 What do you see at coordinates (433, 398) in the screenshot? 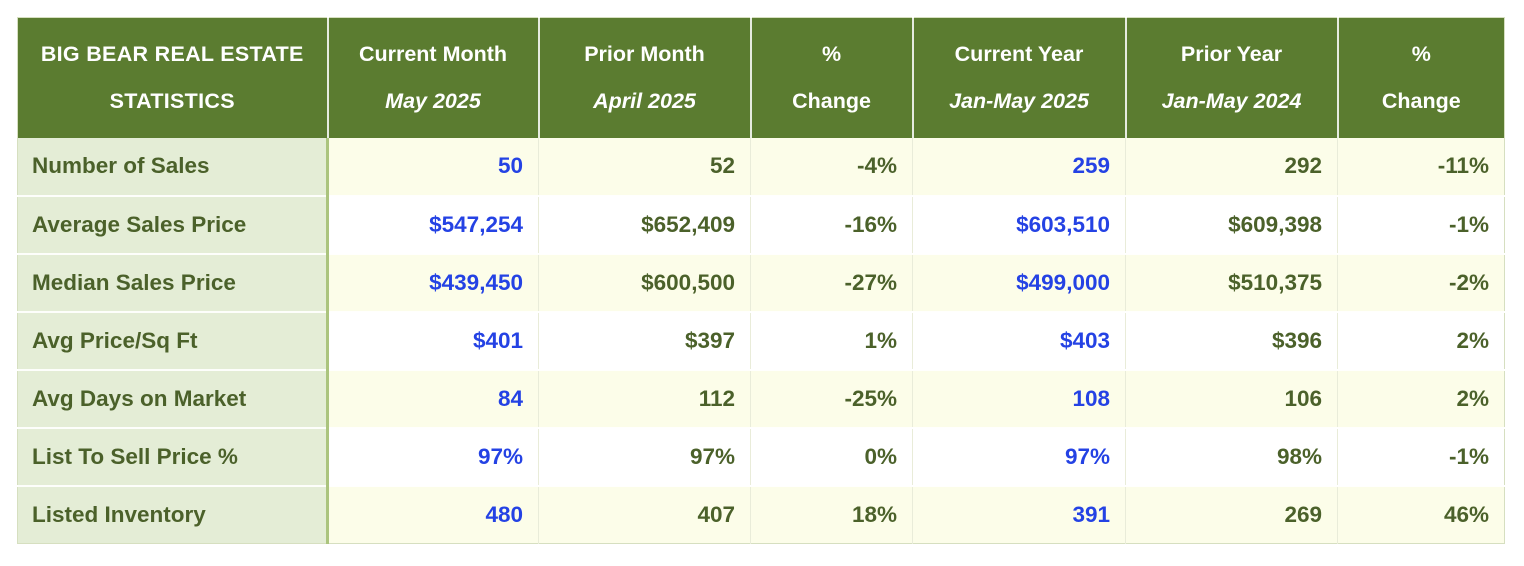
I see `cell-value: 84` at bounding box center [433, 398].